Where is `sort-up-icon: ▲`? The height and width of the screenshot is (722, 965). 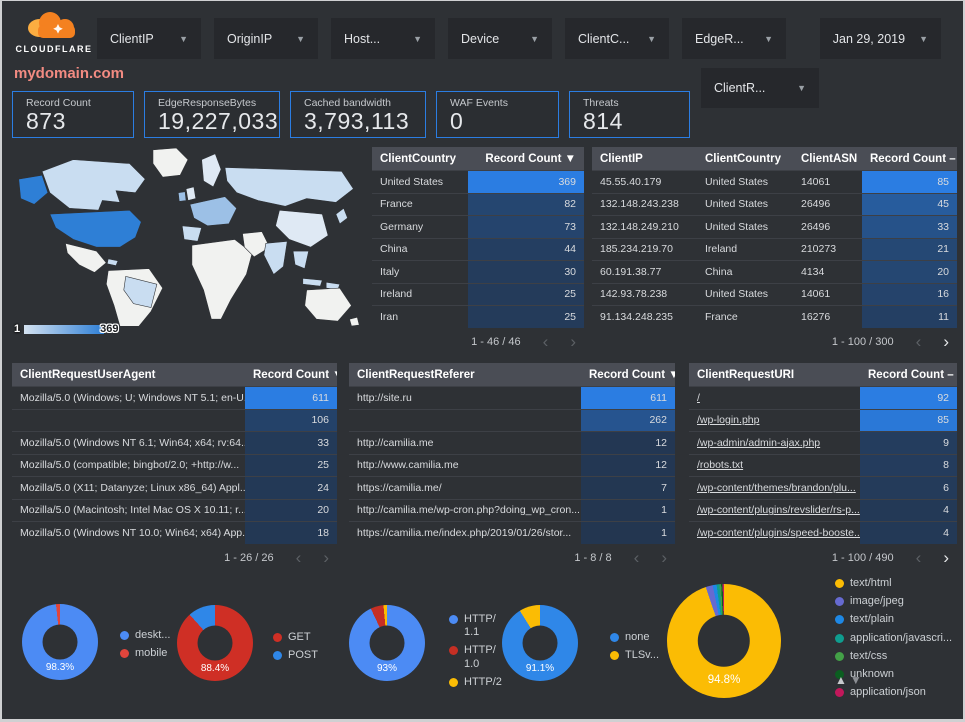 sort-up-icon: ▲ is located at coordinates (842, 680).